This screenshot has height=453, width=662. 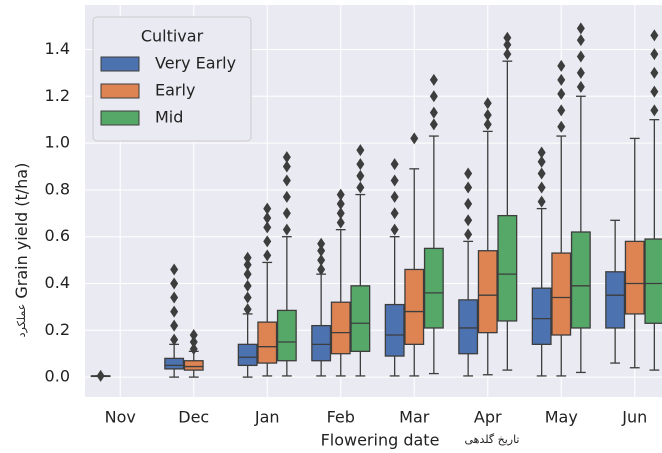 I want to click on y-axis-label-en: Grain yield (t/ha), so click(x=21, y=231).